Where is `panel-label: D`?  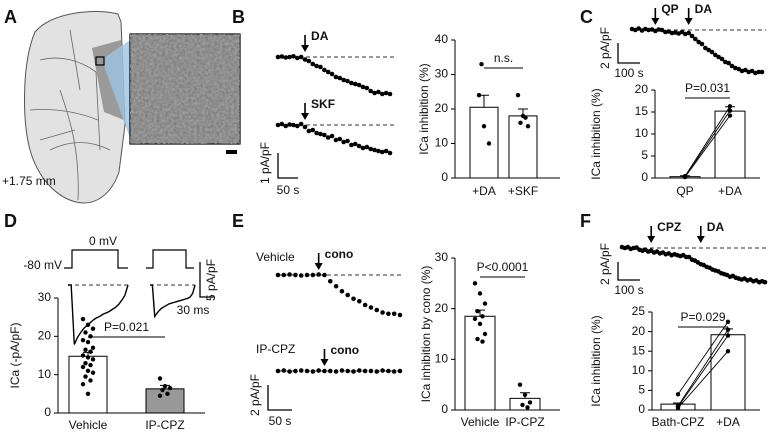
panel-label: D is located at coordinates (10, 221).